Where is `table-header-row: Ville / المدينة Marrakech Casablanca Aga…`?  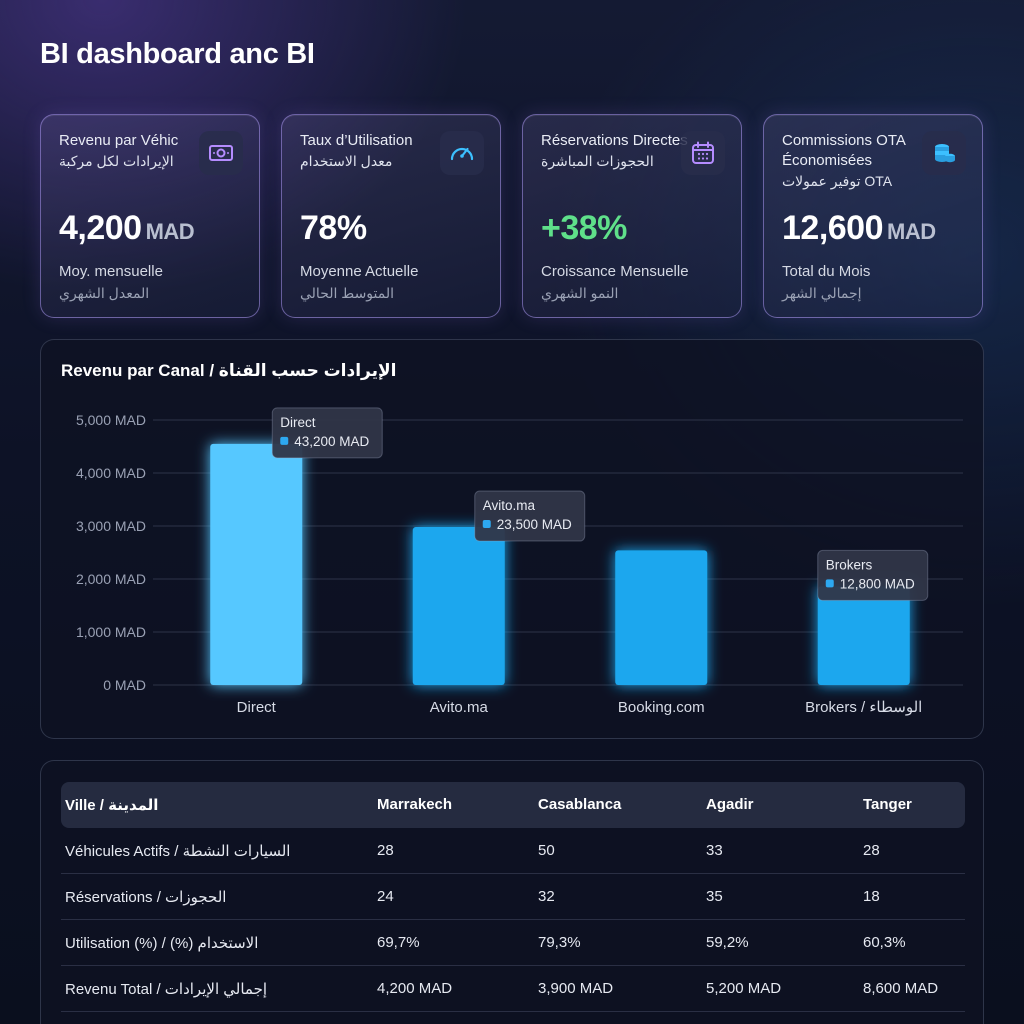
table-header-row: Ville / المدينة Marrakech Casablanca Aga… is located at coordinates (513, 805).